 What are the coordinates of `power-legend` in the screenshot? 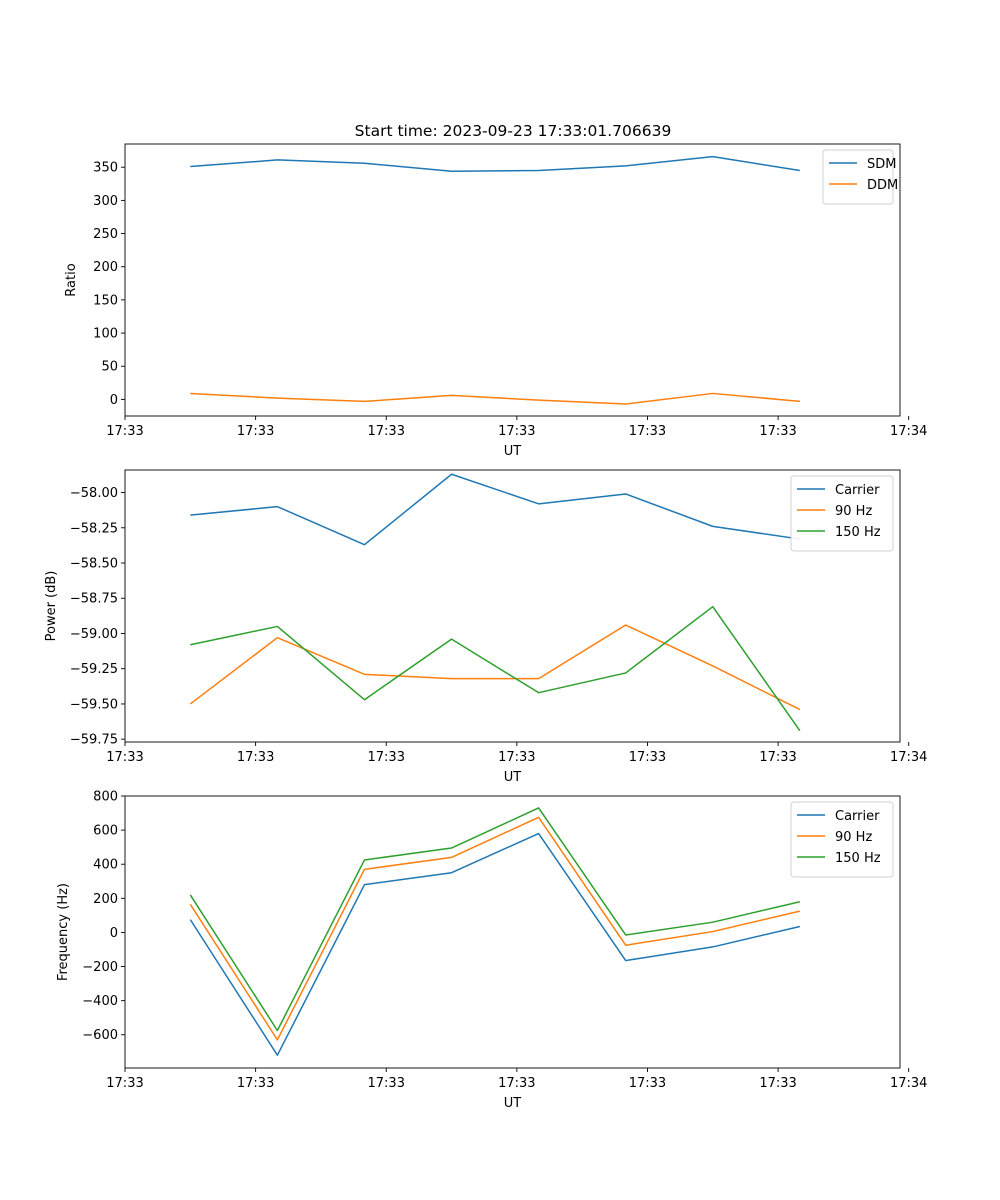 It's located at (842, 513).